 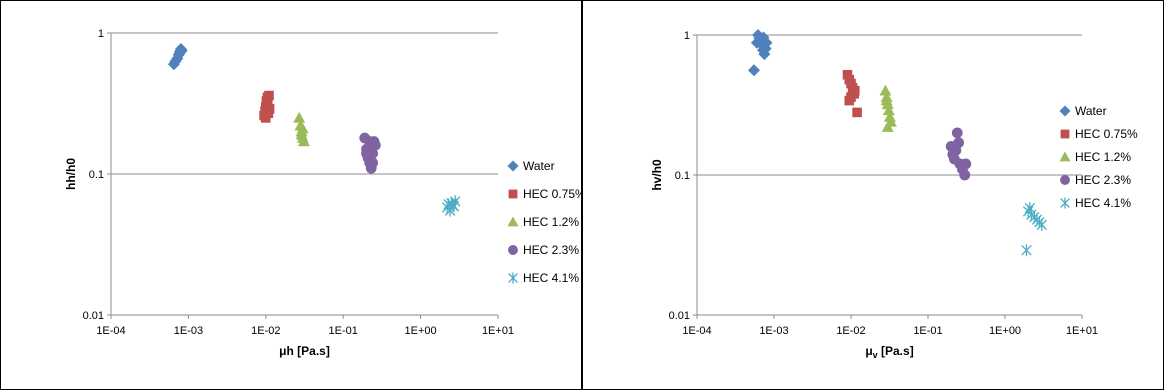 I want to click on x-axis-label: μv [Pa.s], so click(x=889, y=352).